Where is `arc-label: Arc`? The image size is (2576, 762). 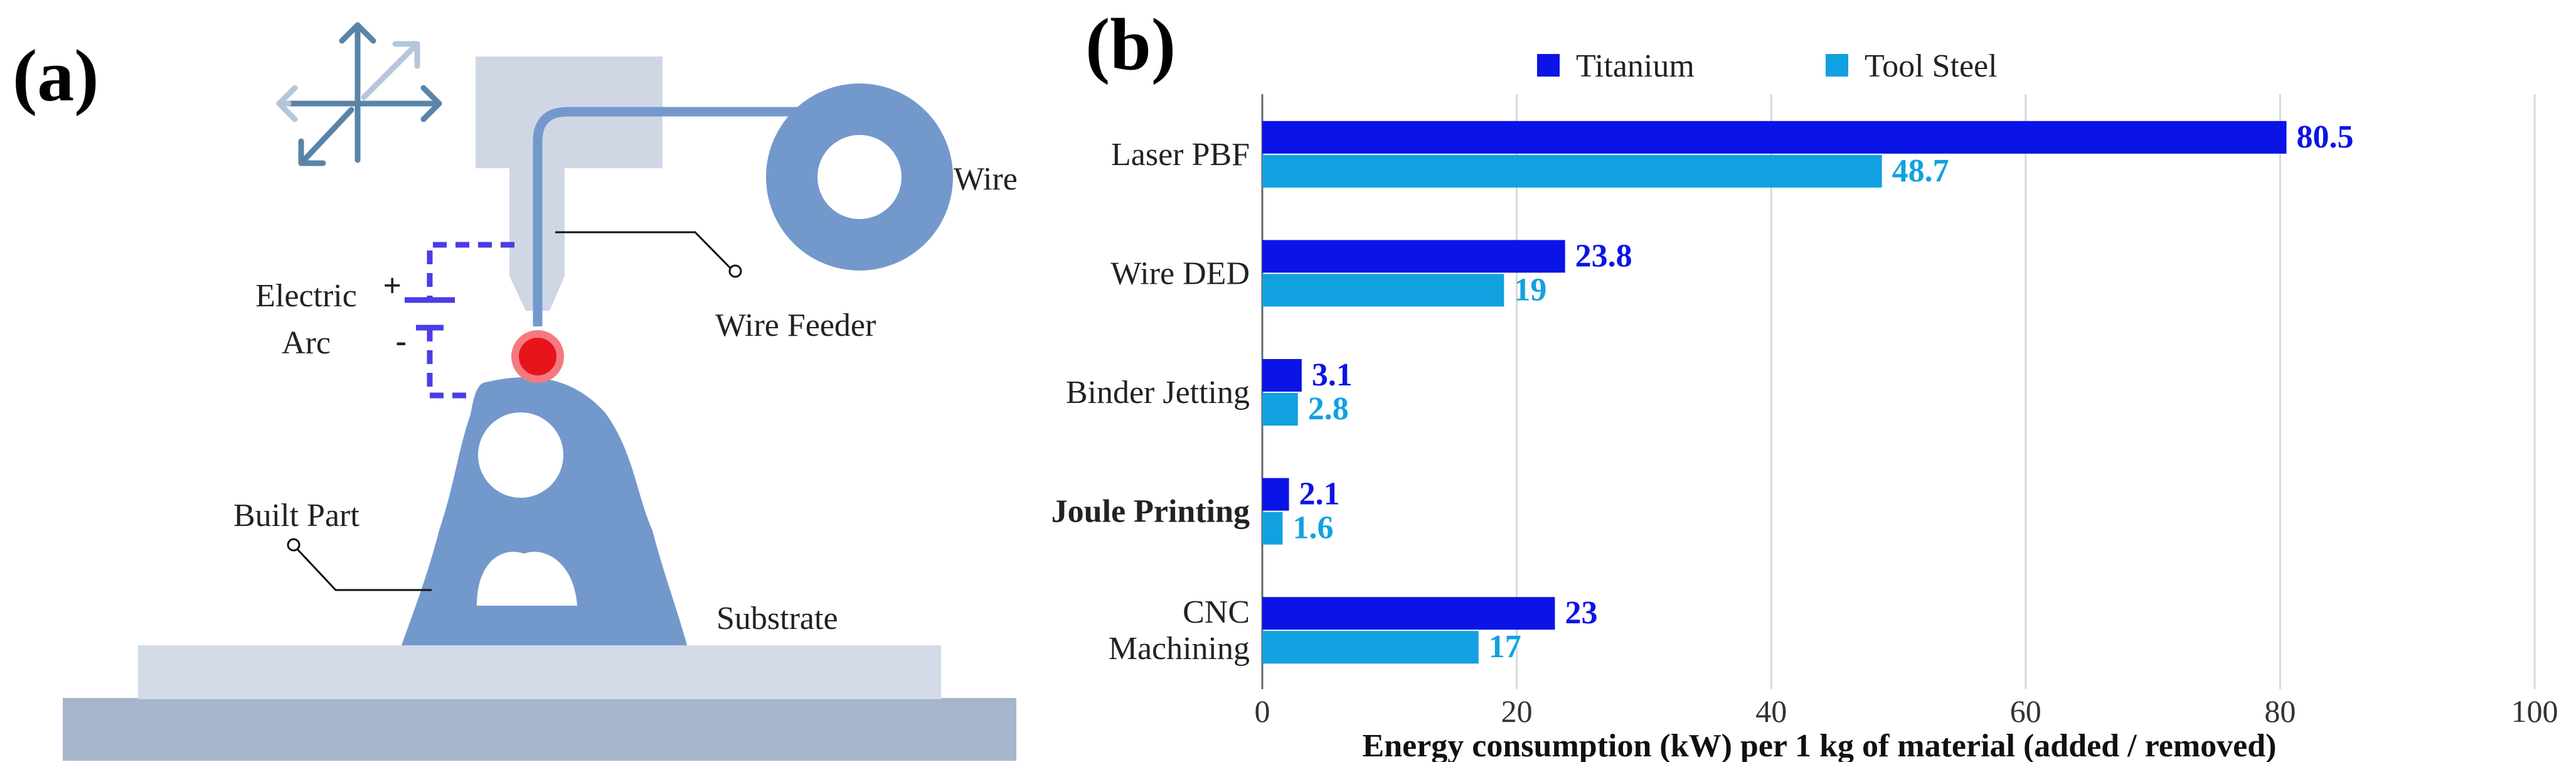
arc-label: Arc is located at coordinates (306, 343).